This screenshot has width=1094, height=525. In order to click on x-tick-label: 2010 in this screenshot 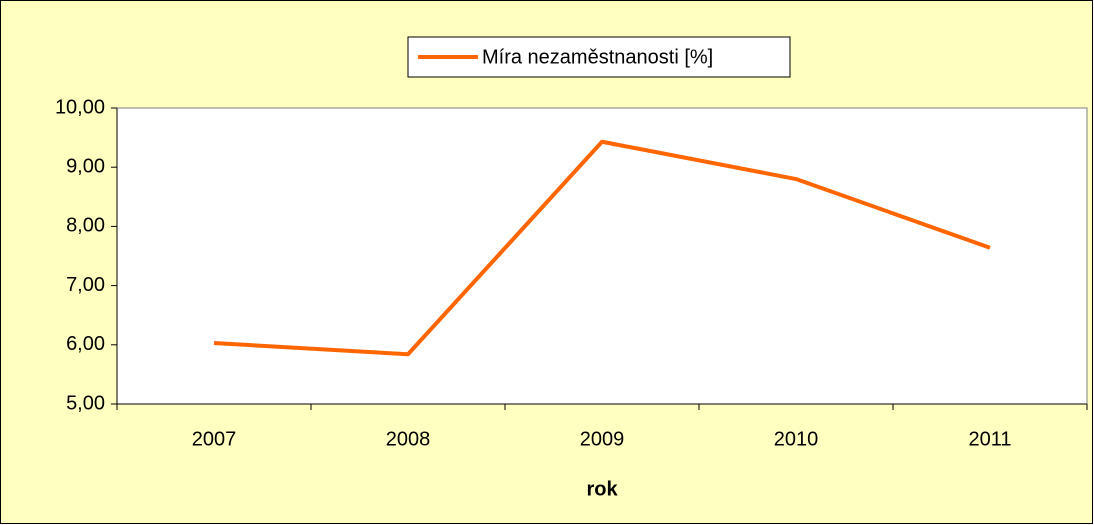, I will do `click(796, 439)`.